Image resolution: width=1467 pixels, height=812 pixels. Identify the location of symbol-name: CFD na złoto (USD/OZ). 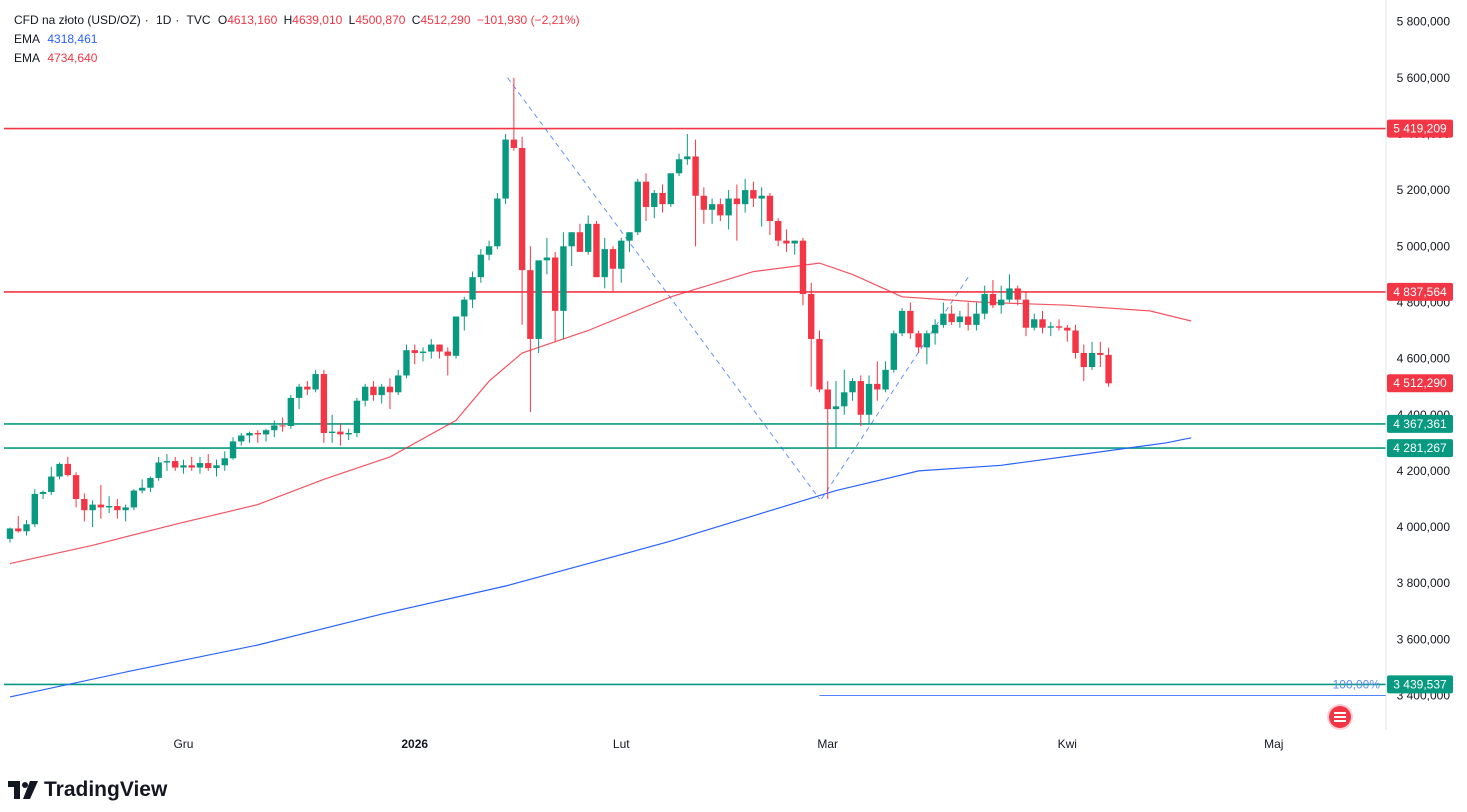
(77, 20).